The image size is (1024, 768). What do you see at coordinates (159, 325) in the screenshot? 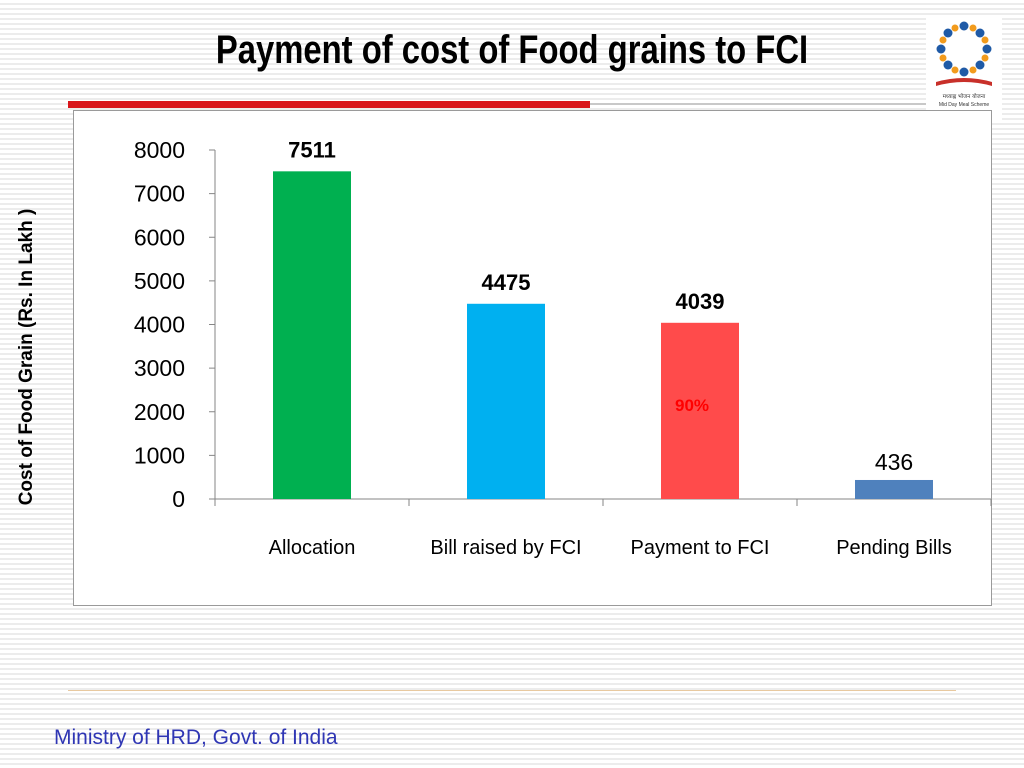
I see `y-tick-label: 4000` at bounding box center [159, 325].